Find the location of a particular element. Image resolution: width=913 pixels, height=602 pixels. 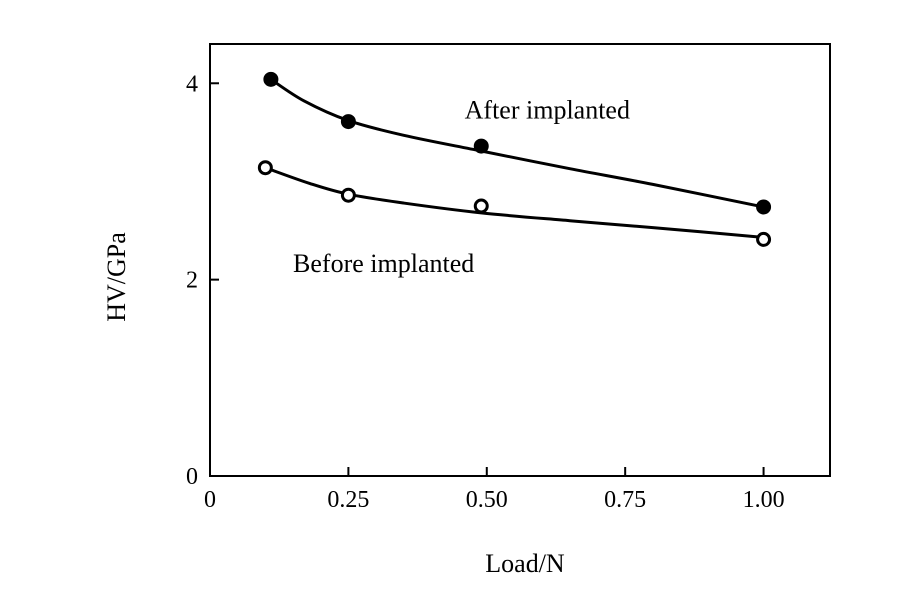

y-tick-label: 0 is located at coordinates (192, 477).